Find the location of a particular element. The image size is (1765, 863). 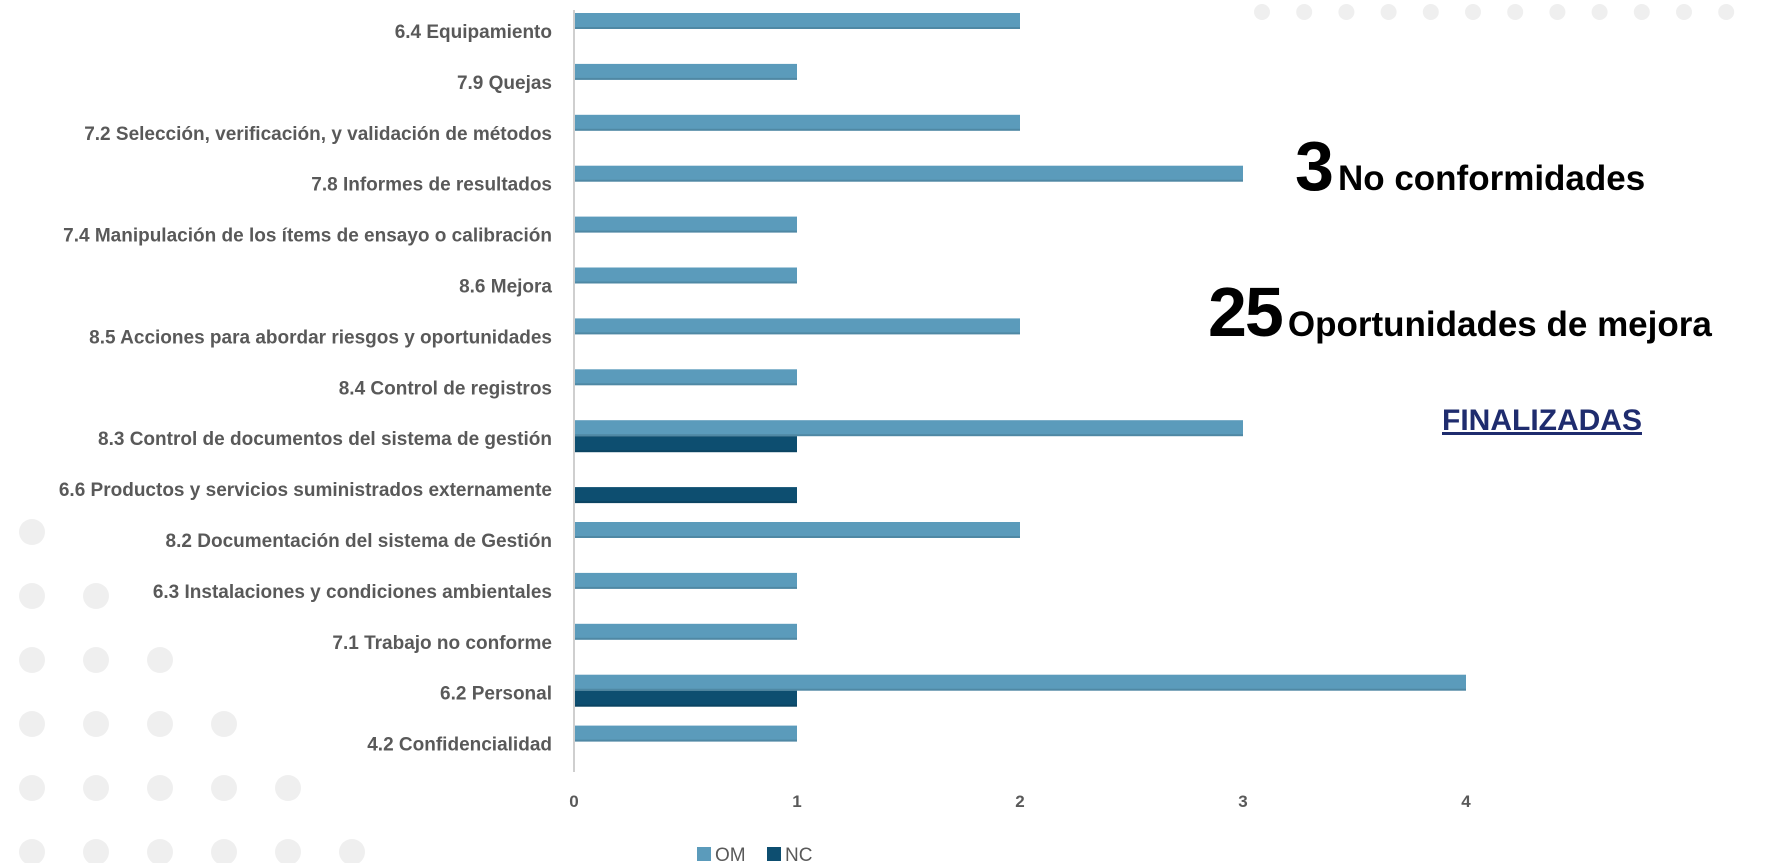

category-label: 6.4 Equipamiento is located at coordinates (473, 32).